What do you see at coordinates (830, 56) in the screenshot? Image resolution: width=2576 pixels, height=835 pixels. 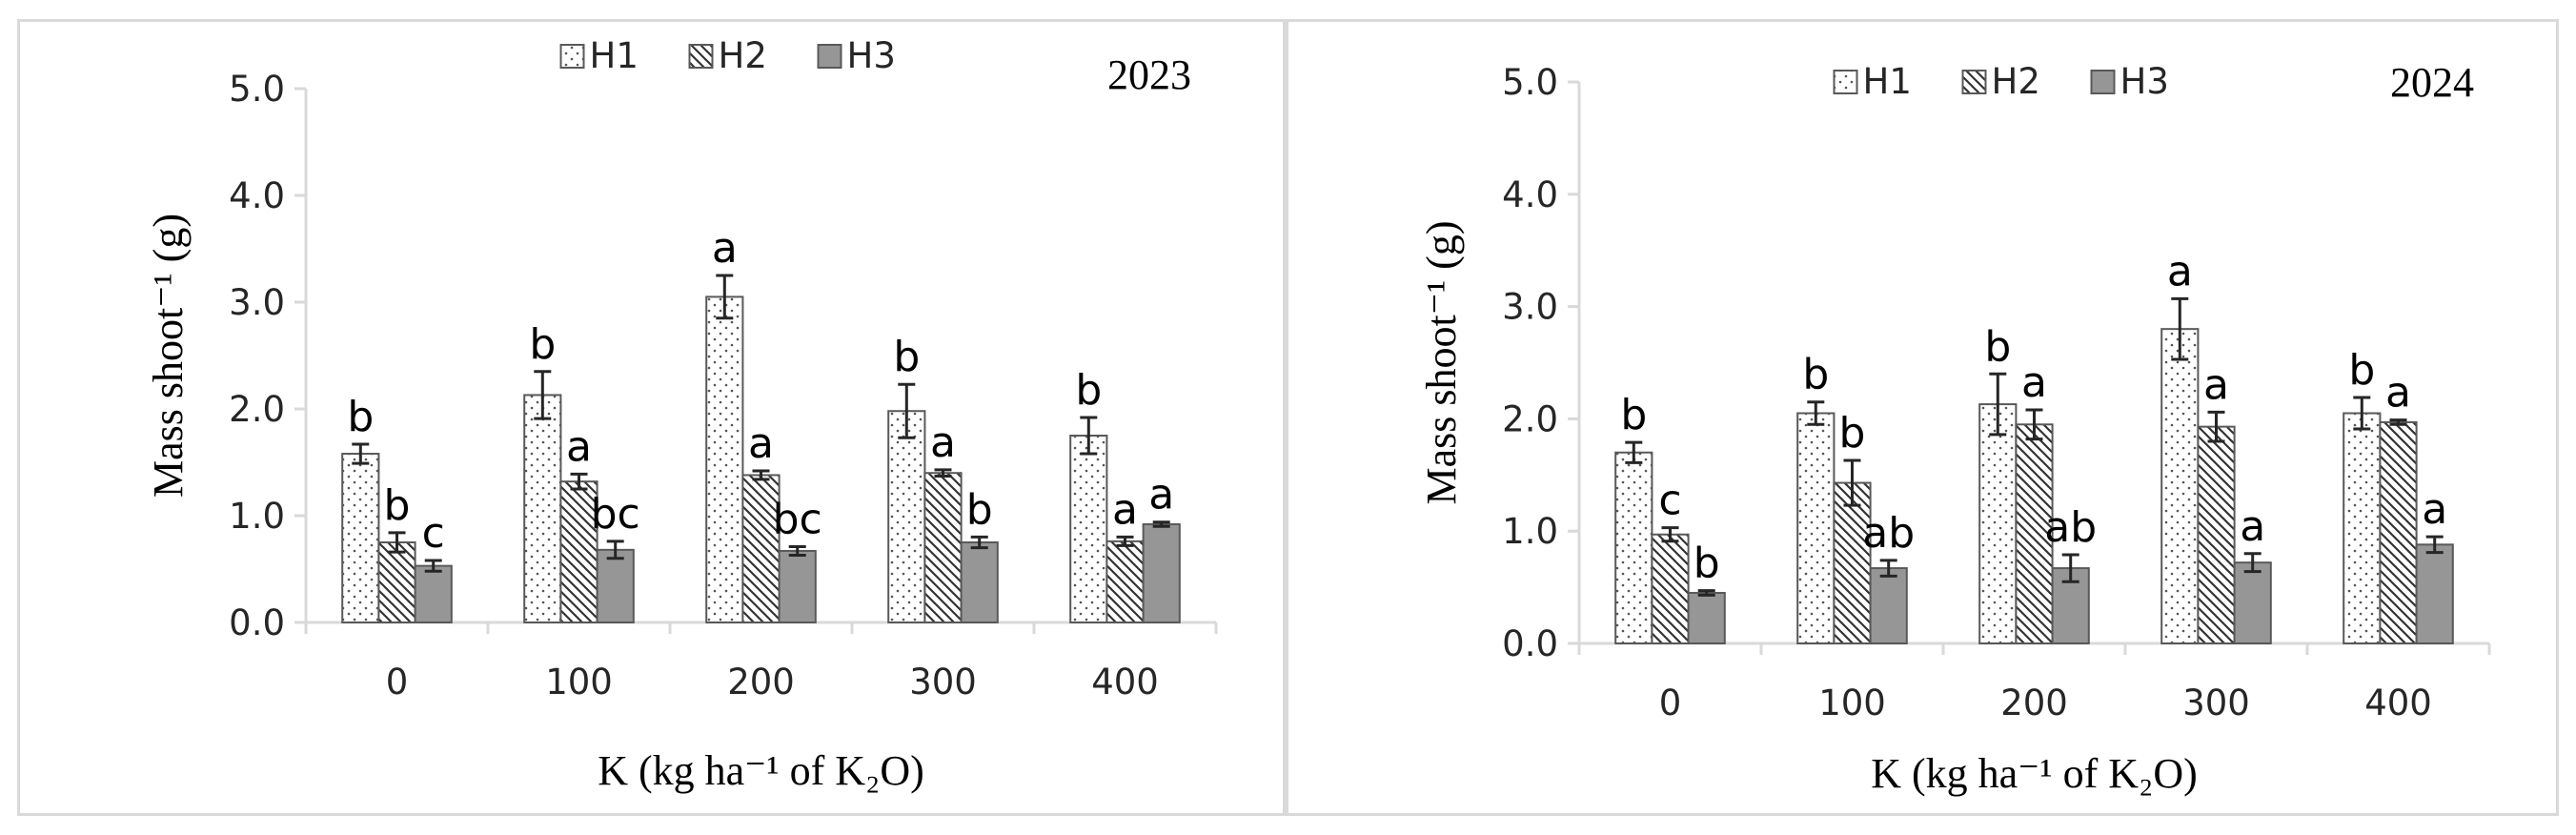 I see `legend-swatch-h3` at bounding box center [830, 56].